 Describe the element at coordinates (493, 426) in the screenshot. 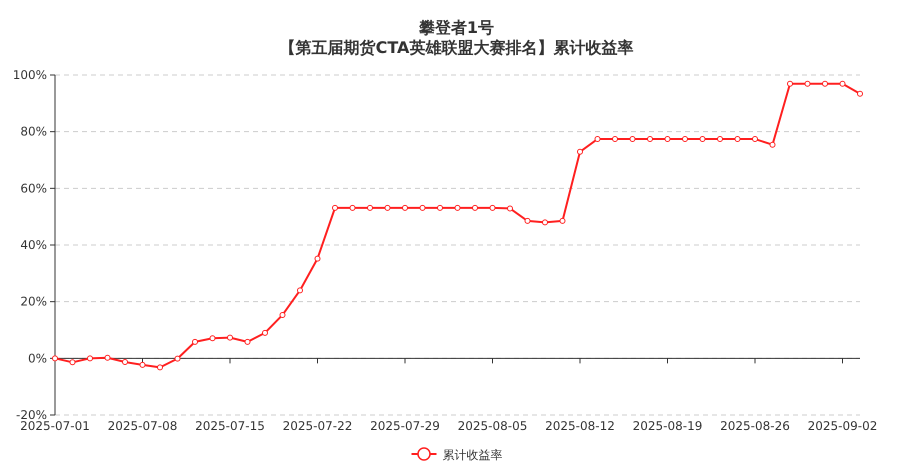

I see `x-tick-label: 2025-08-05` at that location.